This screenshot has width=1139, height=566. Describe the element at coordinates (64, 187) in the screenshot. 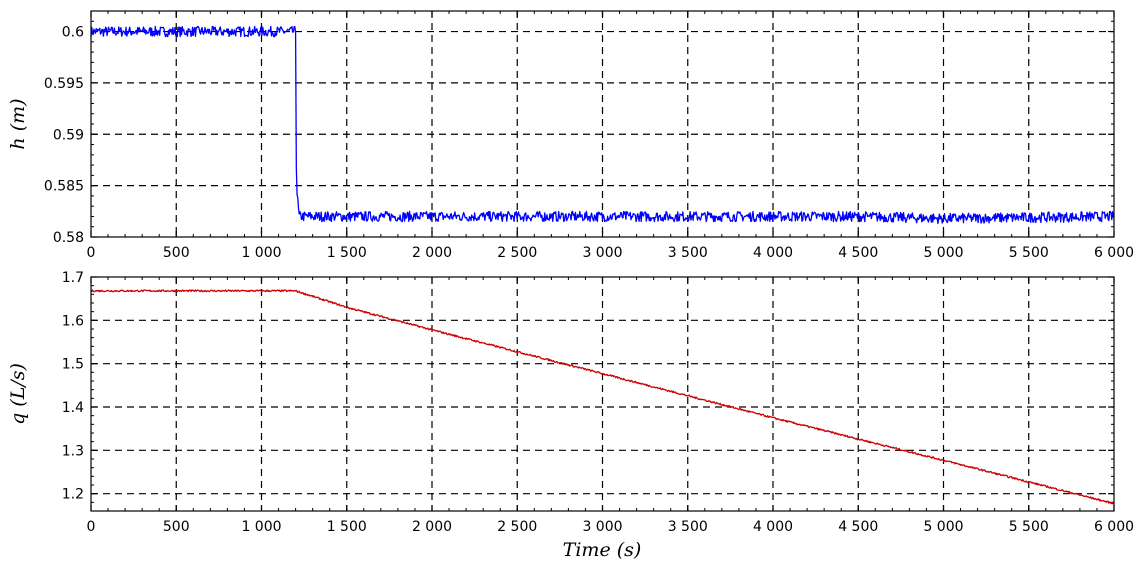

I see `y-tick-label: 0.585` at that location.